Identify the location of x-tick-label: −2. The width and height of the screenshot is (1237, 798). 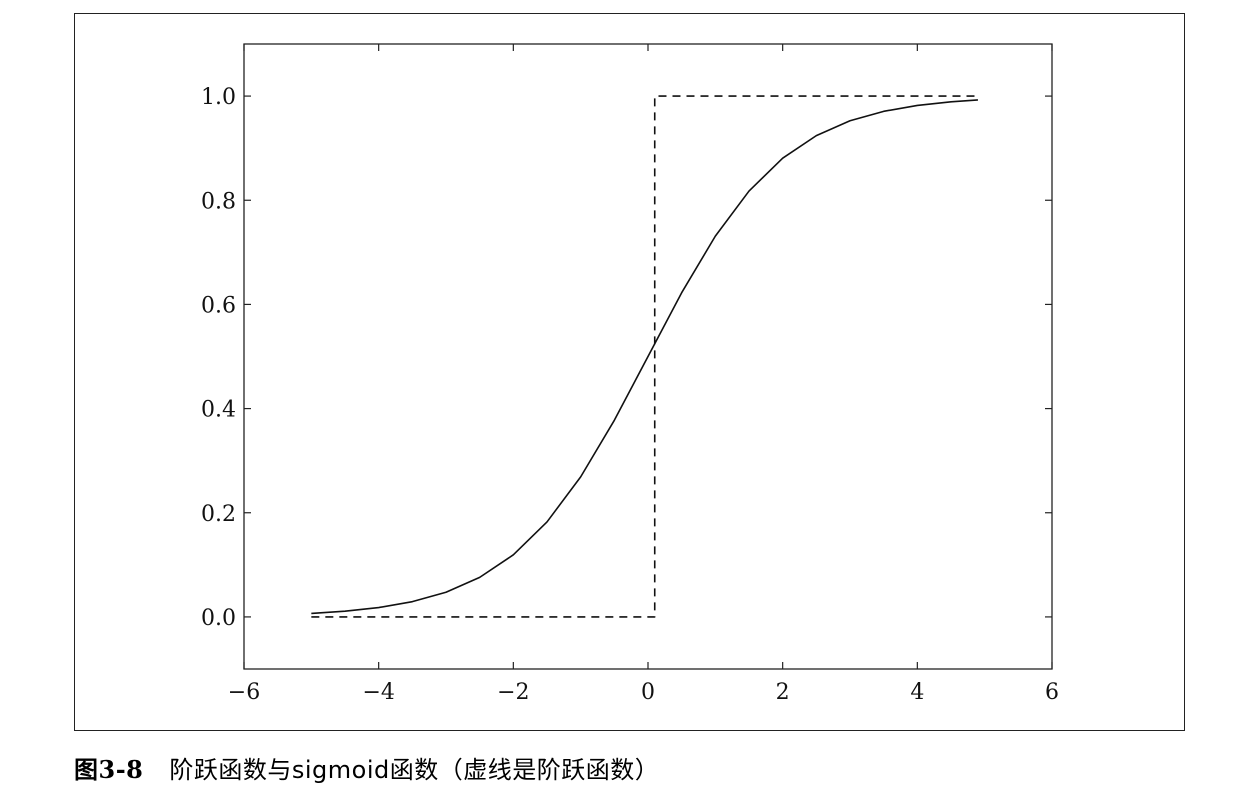
(513, 692).